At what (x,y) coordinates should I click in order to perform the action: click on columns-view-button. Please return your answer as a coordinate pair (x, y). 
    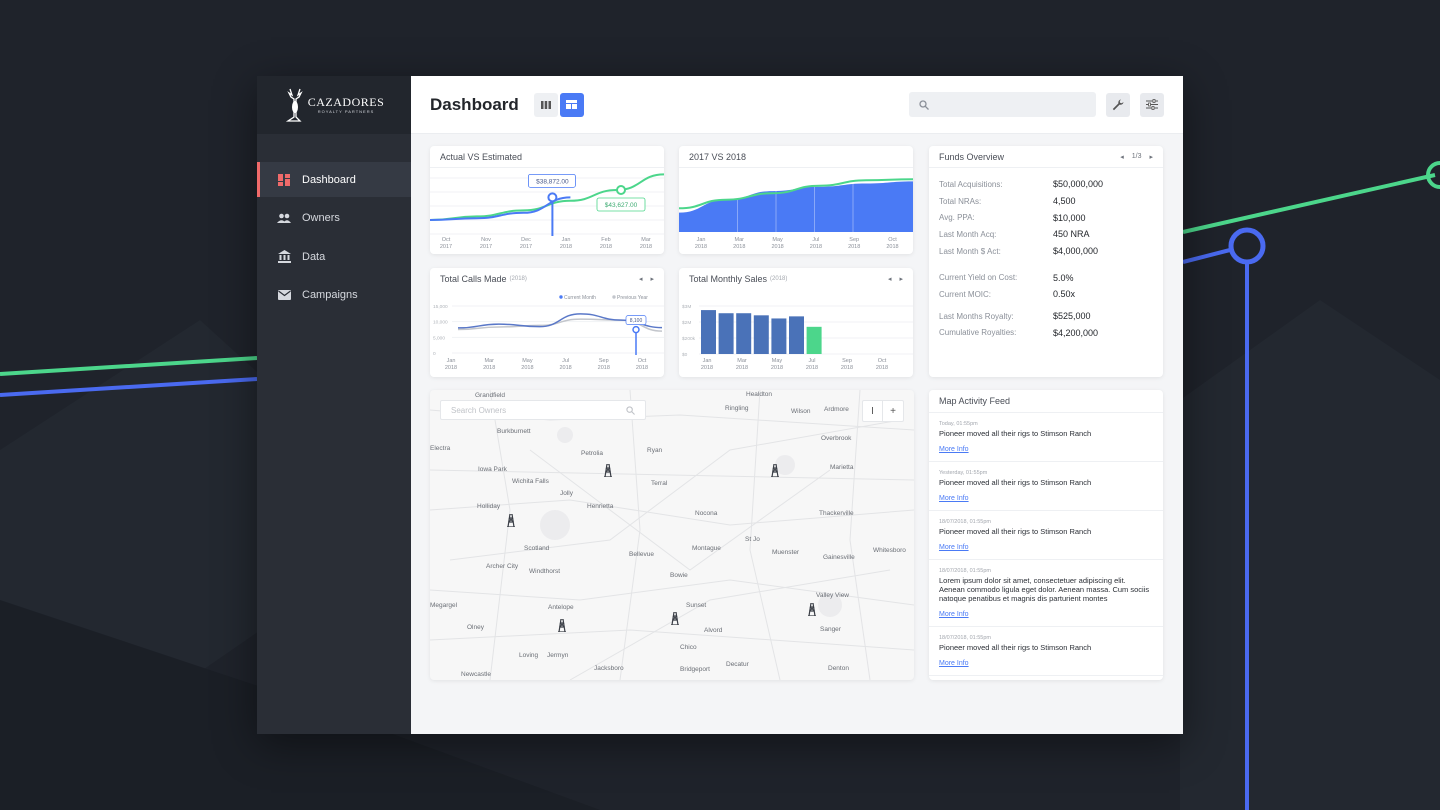
    Looking at the image, I should click on (545, 104).